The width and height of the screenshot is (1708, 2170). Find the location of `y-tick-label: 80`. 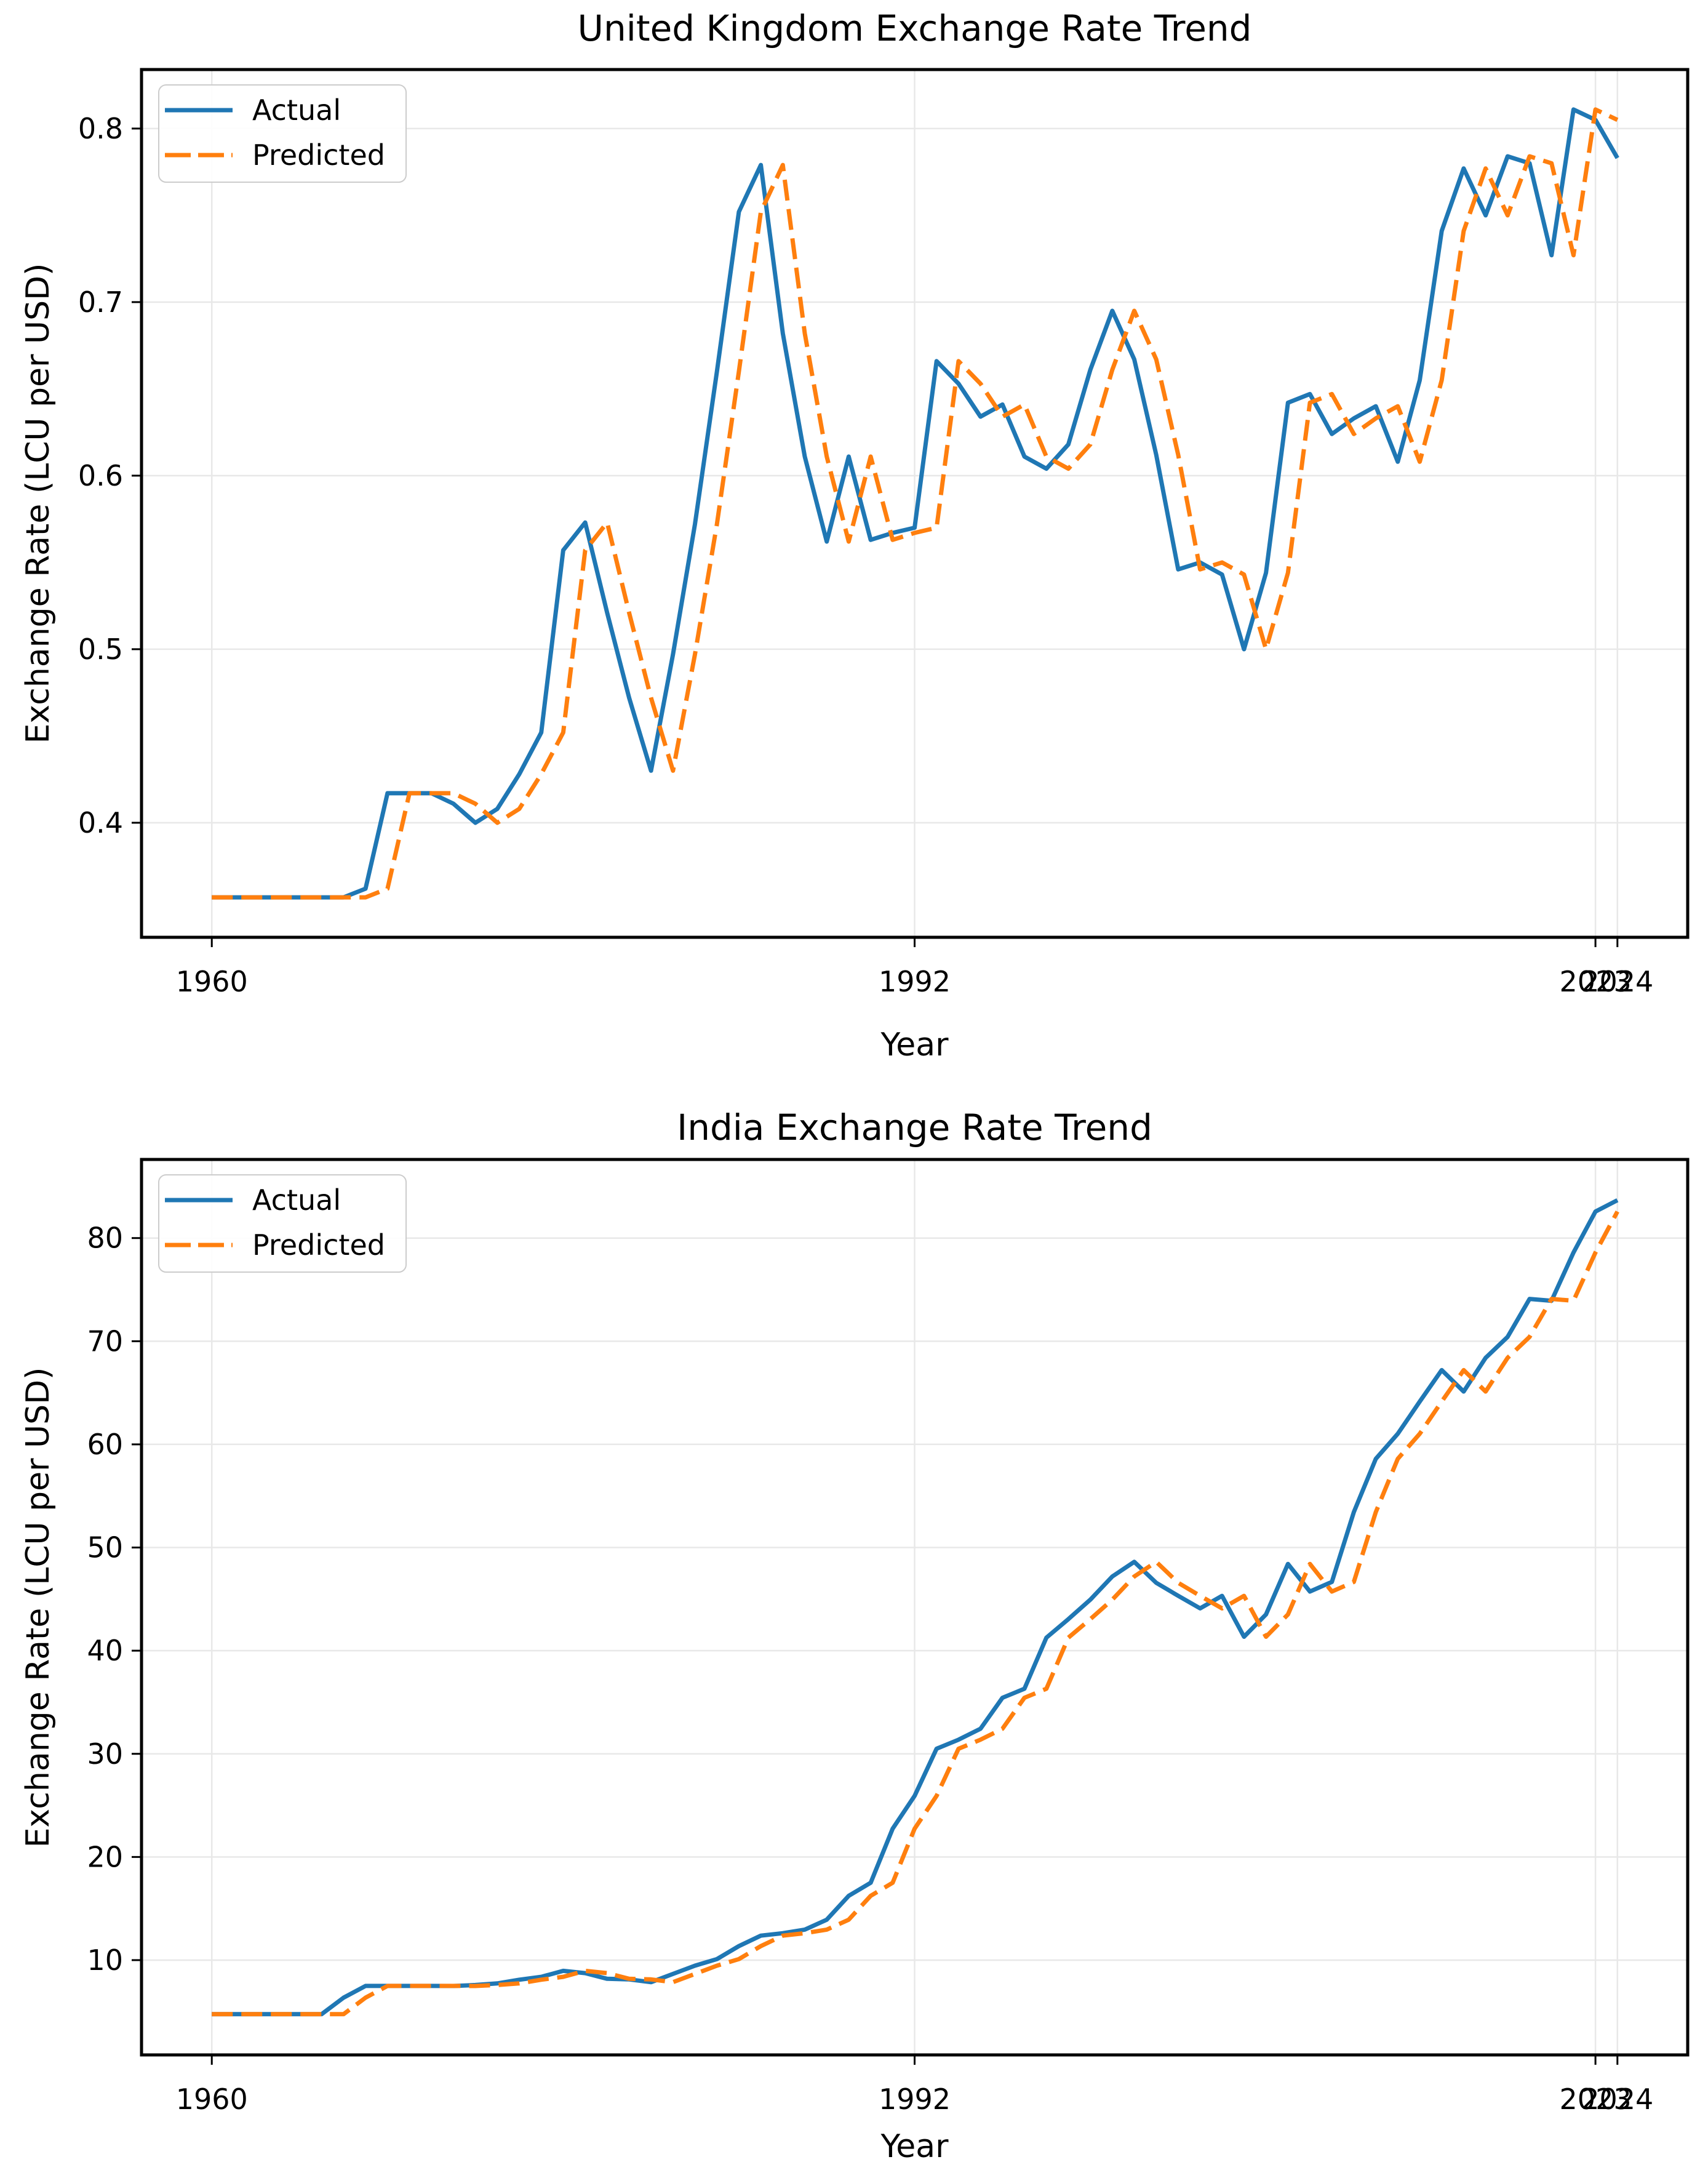

y-tick-label: 80 is located at coordinates (105, 1238).